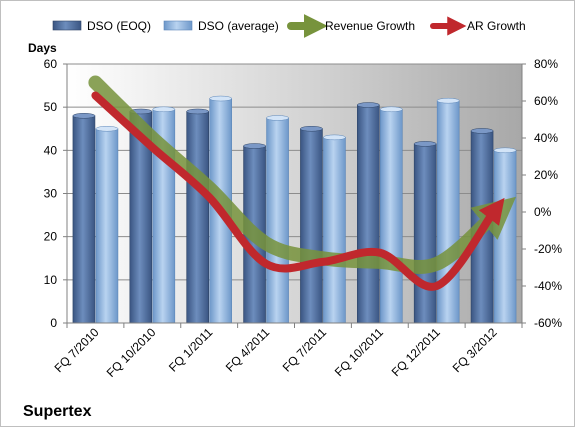 This screenshot has width=575, height=428. What do you see at coordinates (57, 411) in the screenshot?
I see `chart-title: Supertex` at bounding box center [57, 411].